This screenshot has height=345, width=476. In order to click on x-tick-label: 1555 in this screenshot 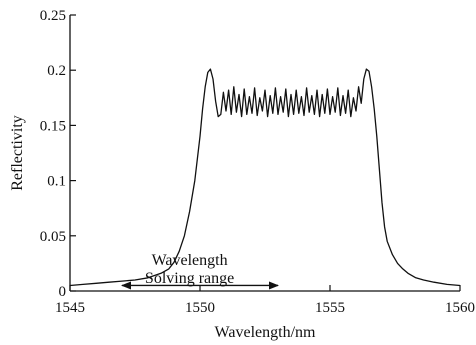, I will do `click(330, 308)`.